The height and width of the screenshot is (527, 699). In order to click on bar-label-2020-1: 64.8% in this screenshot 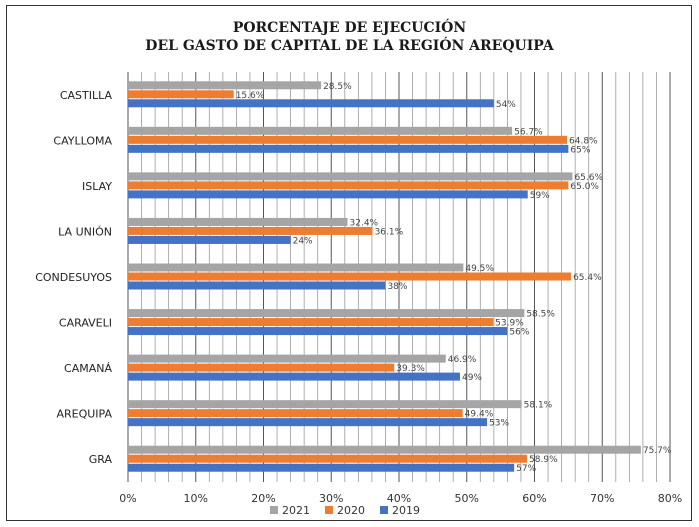, I will do `click(583, 141)`.